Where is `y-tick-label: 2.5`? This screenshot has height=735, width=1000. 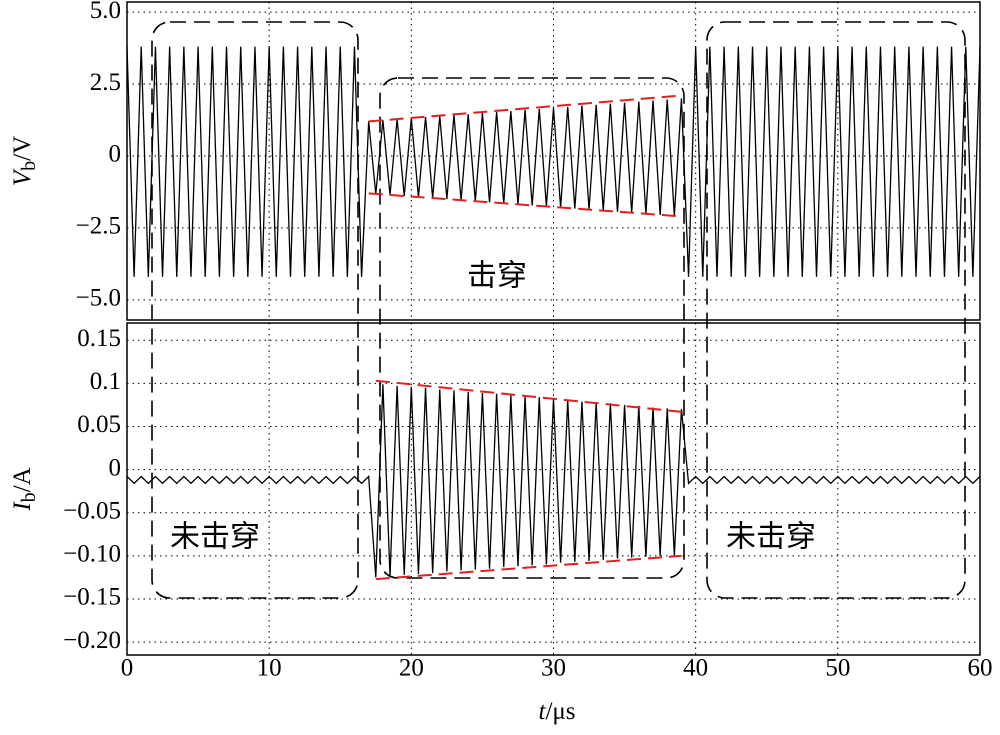
y-tick-label: 2.5 is located at coordinates (105, 82).